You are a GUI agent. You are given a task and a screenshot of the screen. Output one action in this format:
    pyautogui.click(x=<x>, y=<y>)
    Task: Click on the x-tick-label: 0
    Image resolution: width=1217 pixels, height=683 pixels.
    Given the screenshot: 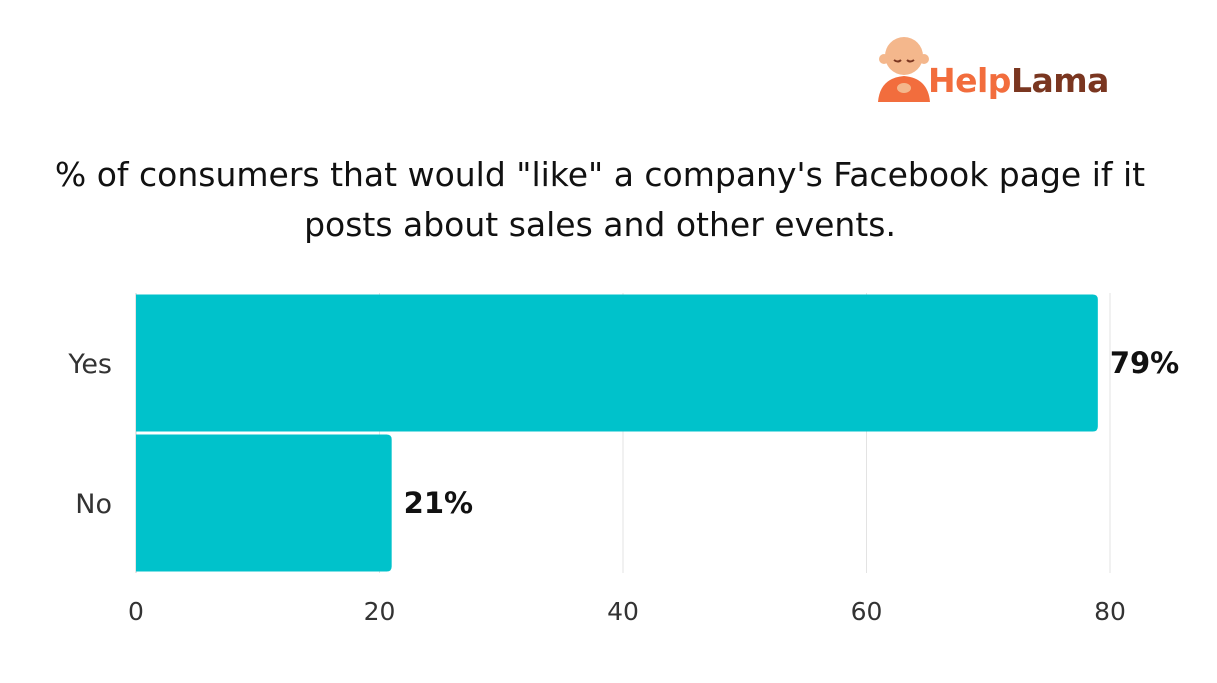 What is the action you would take?
    pyautogui.click(x=136, y=611)
    